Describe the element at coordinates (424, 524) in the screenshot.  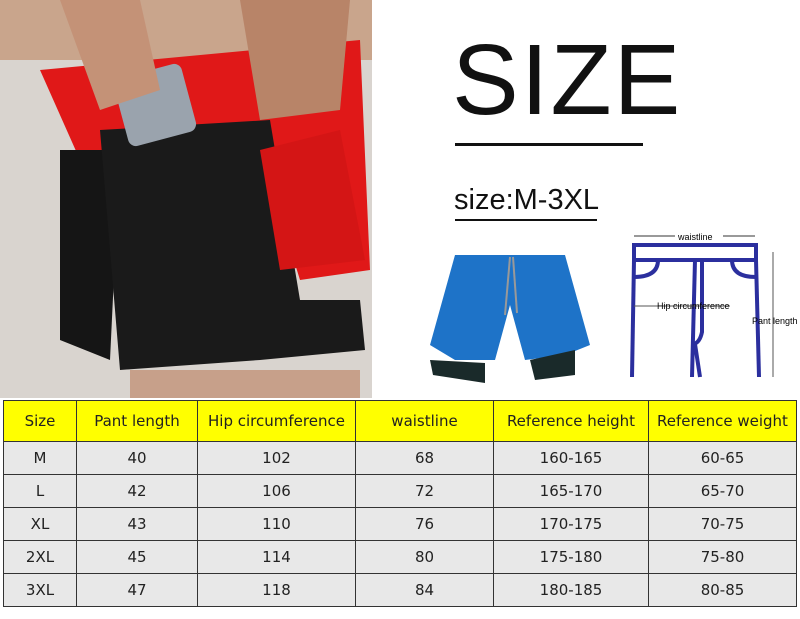
I see `table-cell: 76` at that location.